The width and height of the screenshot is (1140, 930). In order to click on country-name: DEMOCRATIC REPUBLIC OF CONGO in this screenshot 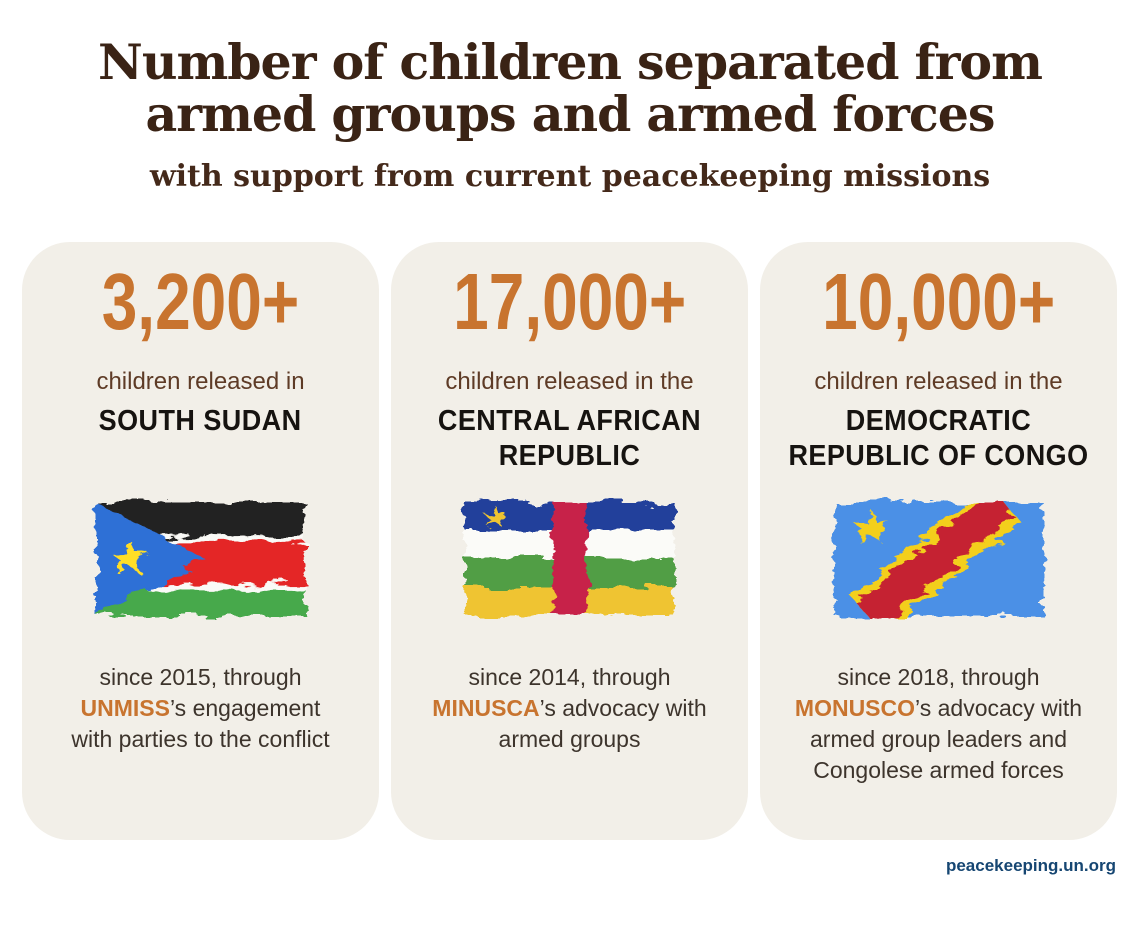, I will do `click(938, 438)`.